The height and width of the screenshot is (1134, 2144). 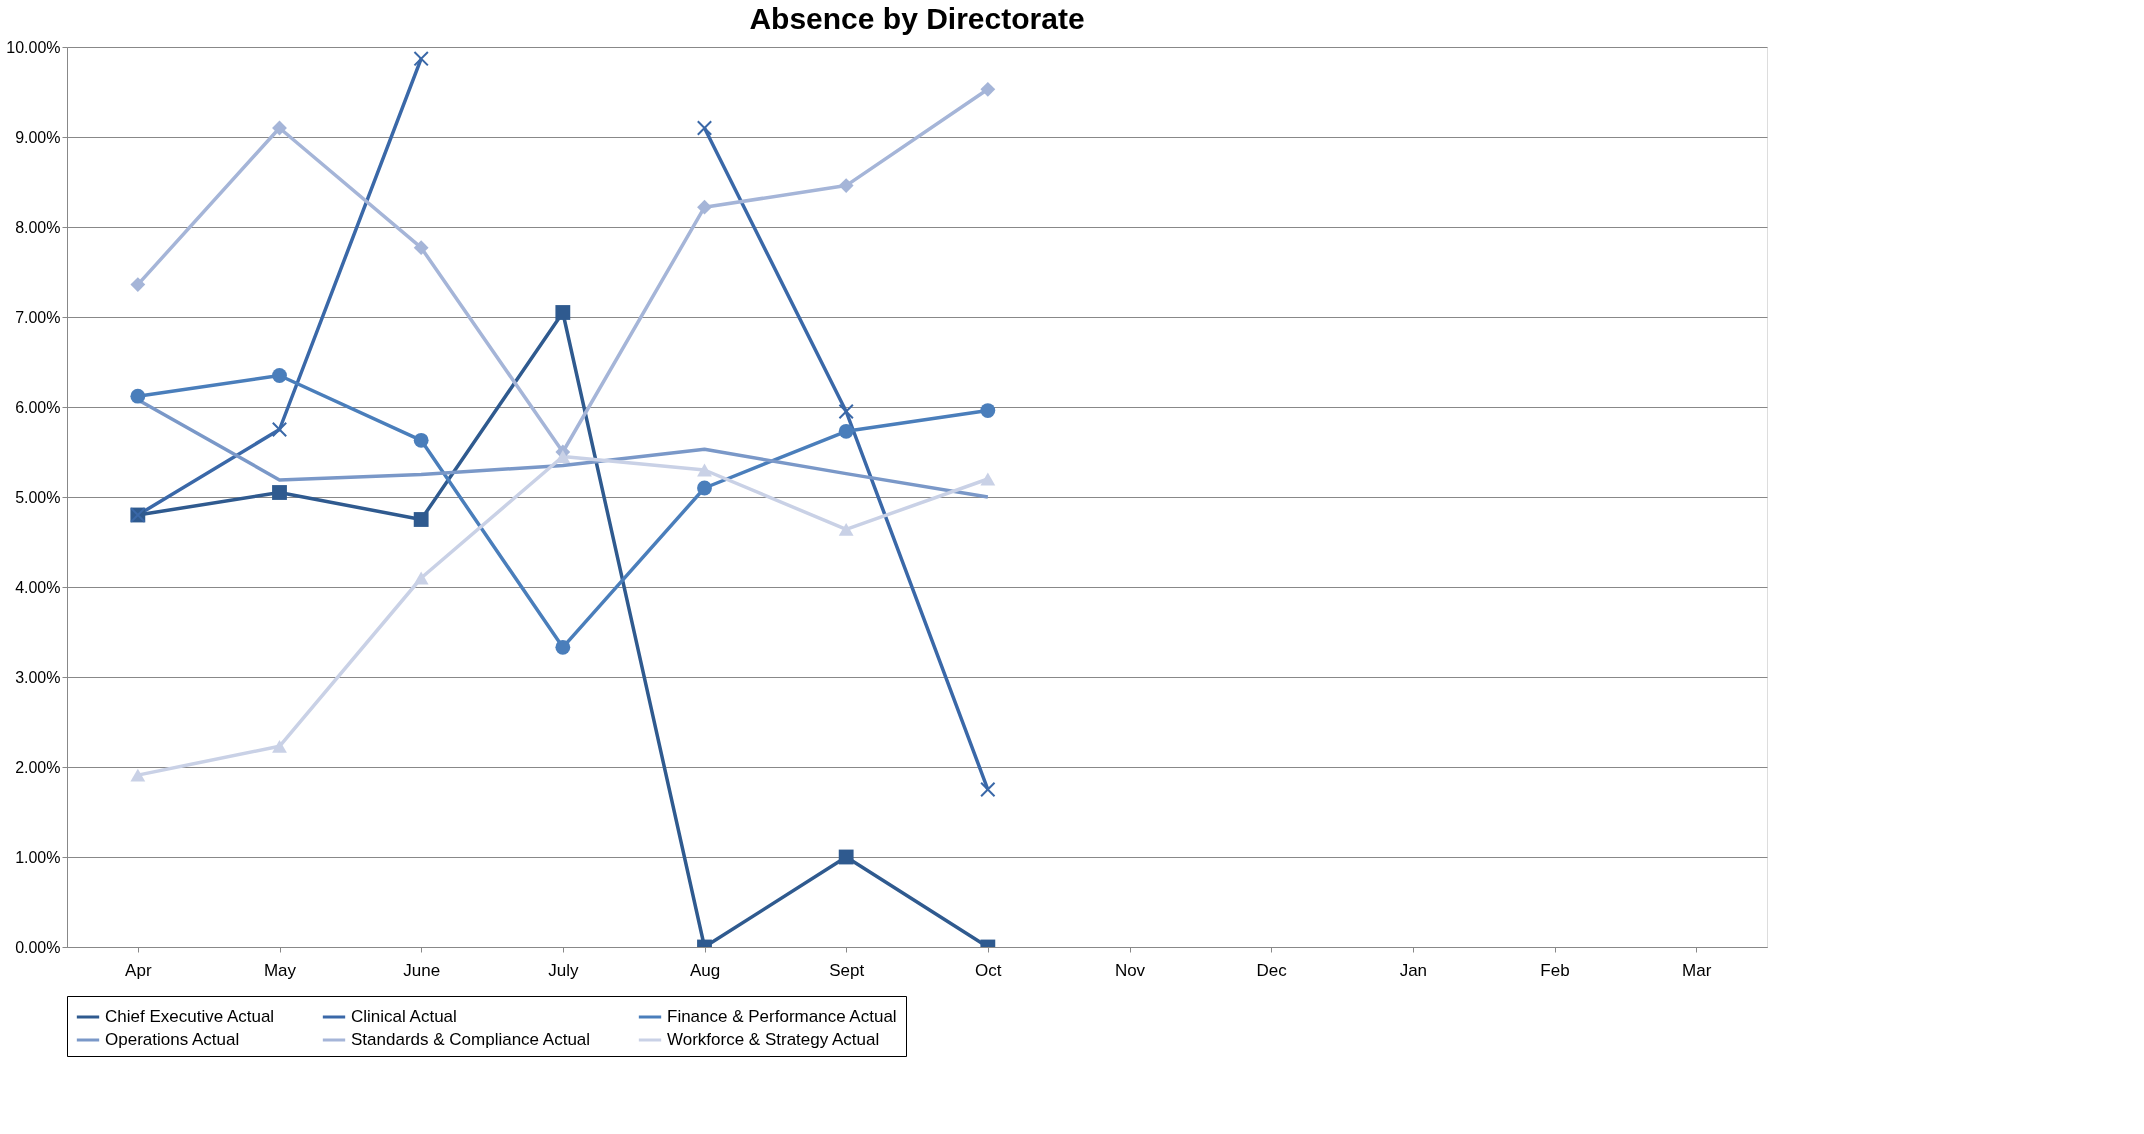 What do you see at coordinates (773, 1039) in the screenshot?
I see `legend-label: Workforce & Strategy Actual` at bounding box center [773, 1039].